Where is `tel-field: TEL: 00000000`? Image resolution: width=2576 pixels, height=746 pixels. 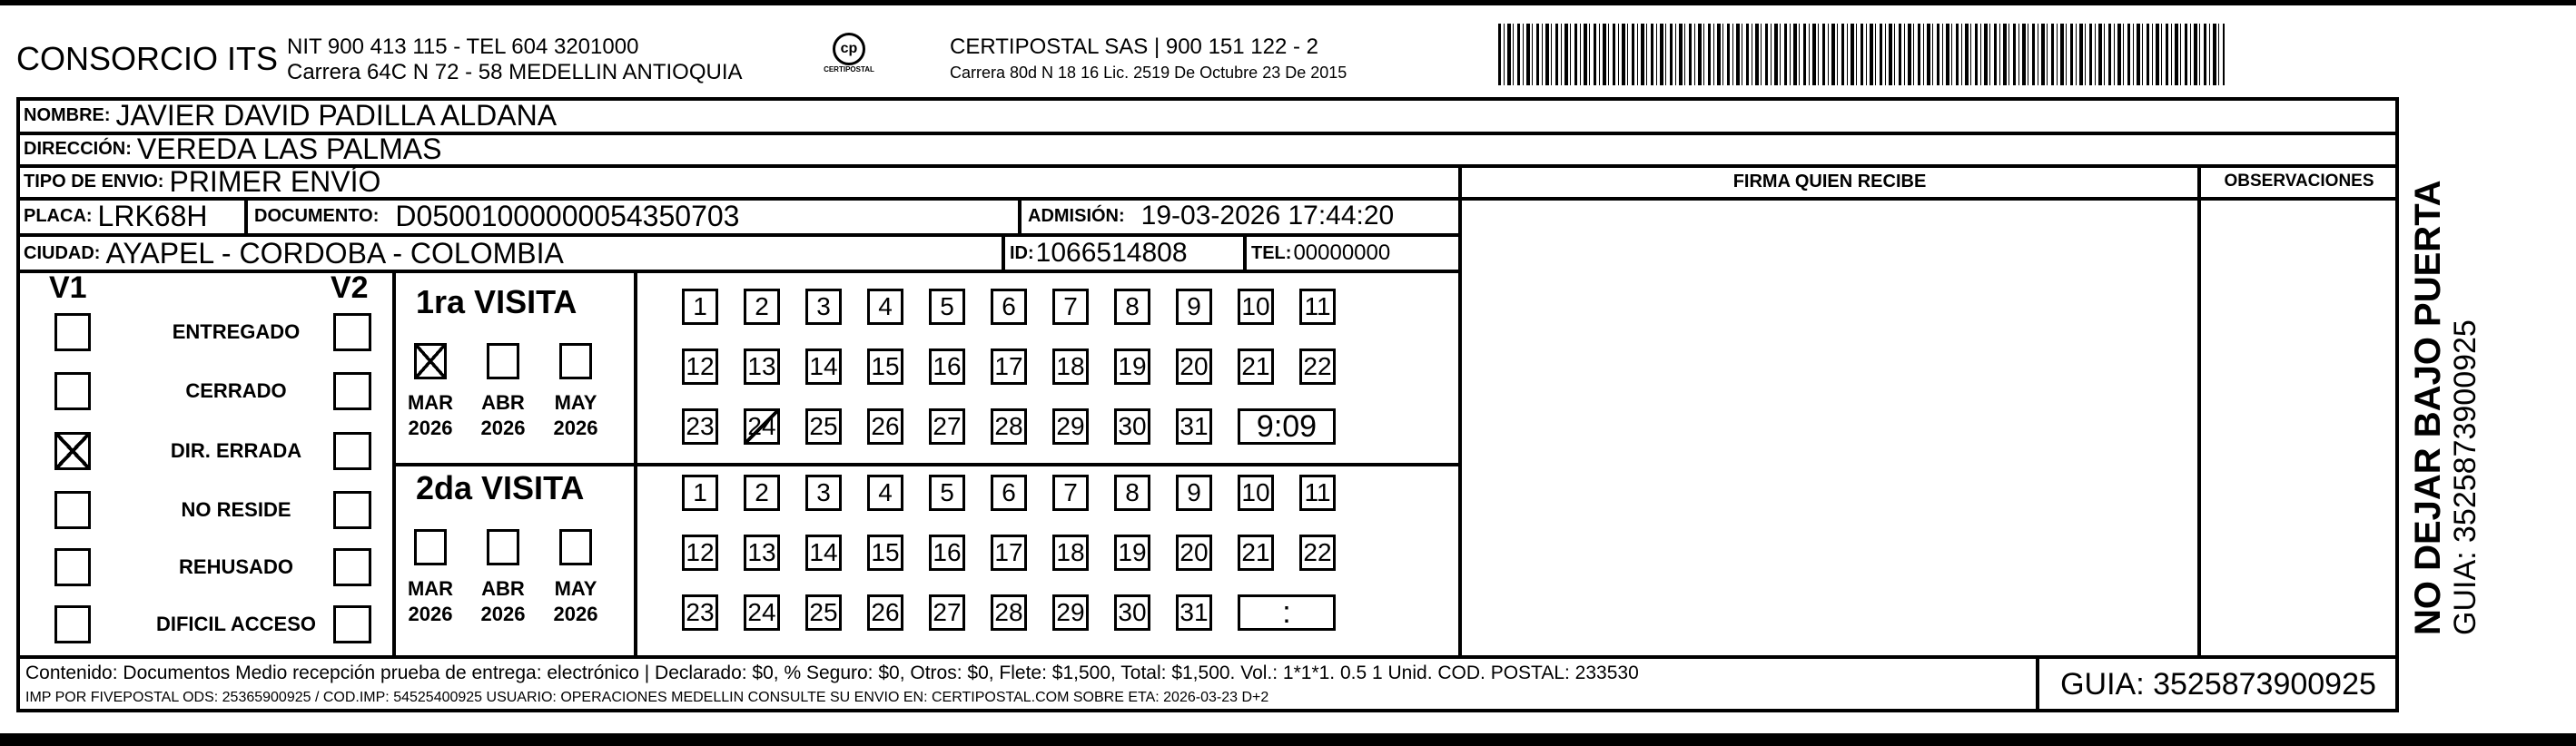 tel-field: TEL: 00000000 is located at coordinates (1321, 253).